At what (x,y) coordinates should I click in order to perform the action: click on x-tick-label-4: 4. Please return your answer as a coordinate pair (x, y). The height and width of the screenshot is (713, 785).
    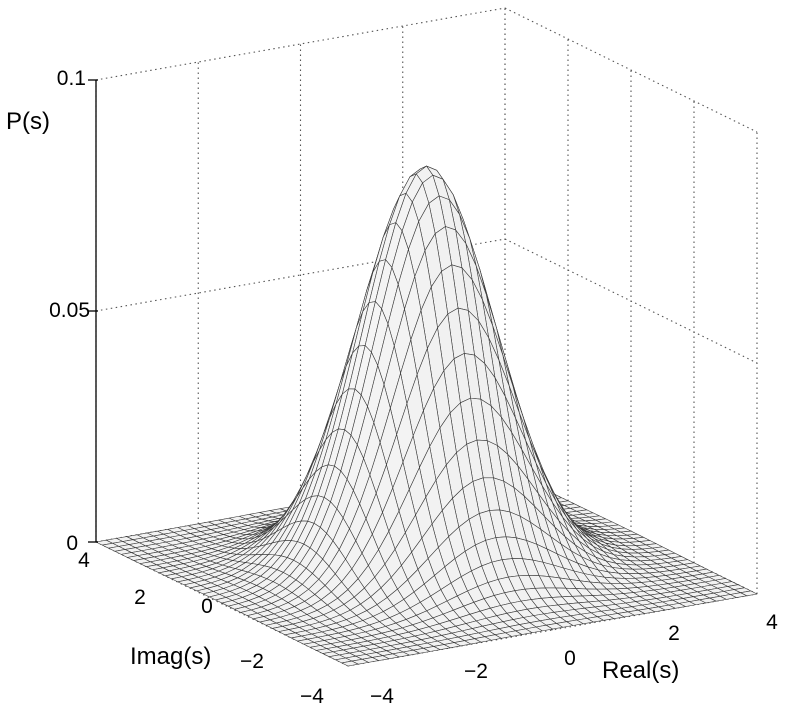
    Looking at the image, I should click on (772, 622).